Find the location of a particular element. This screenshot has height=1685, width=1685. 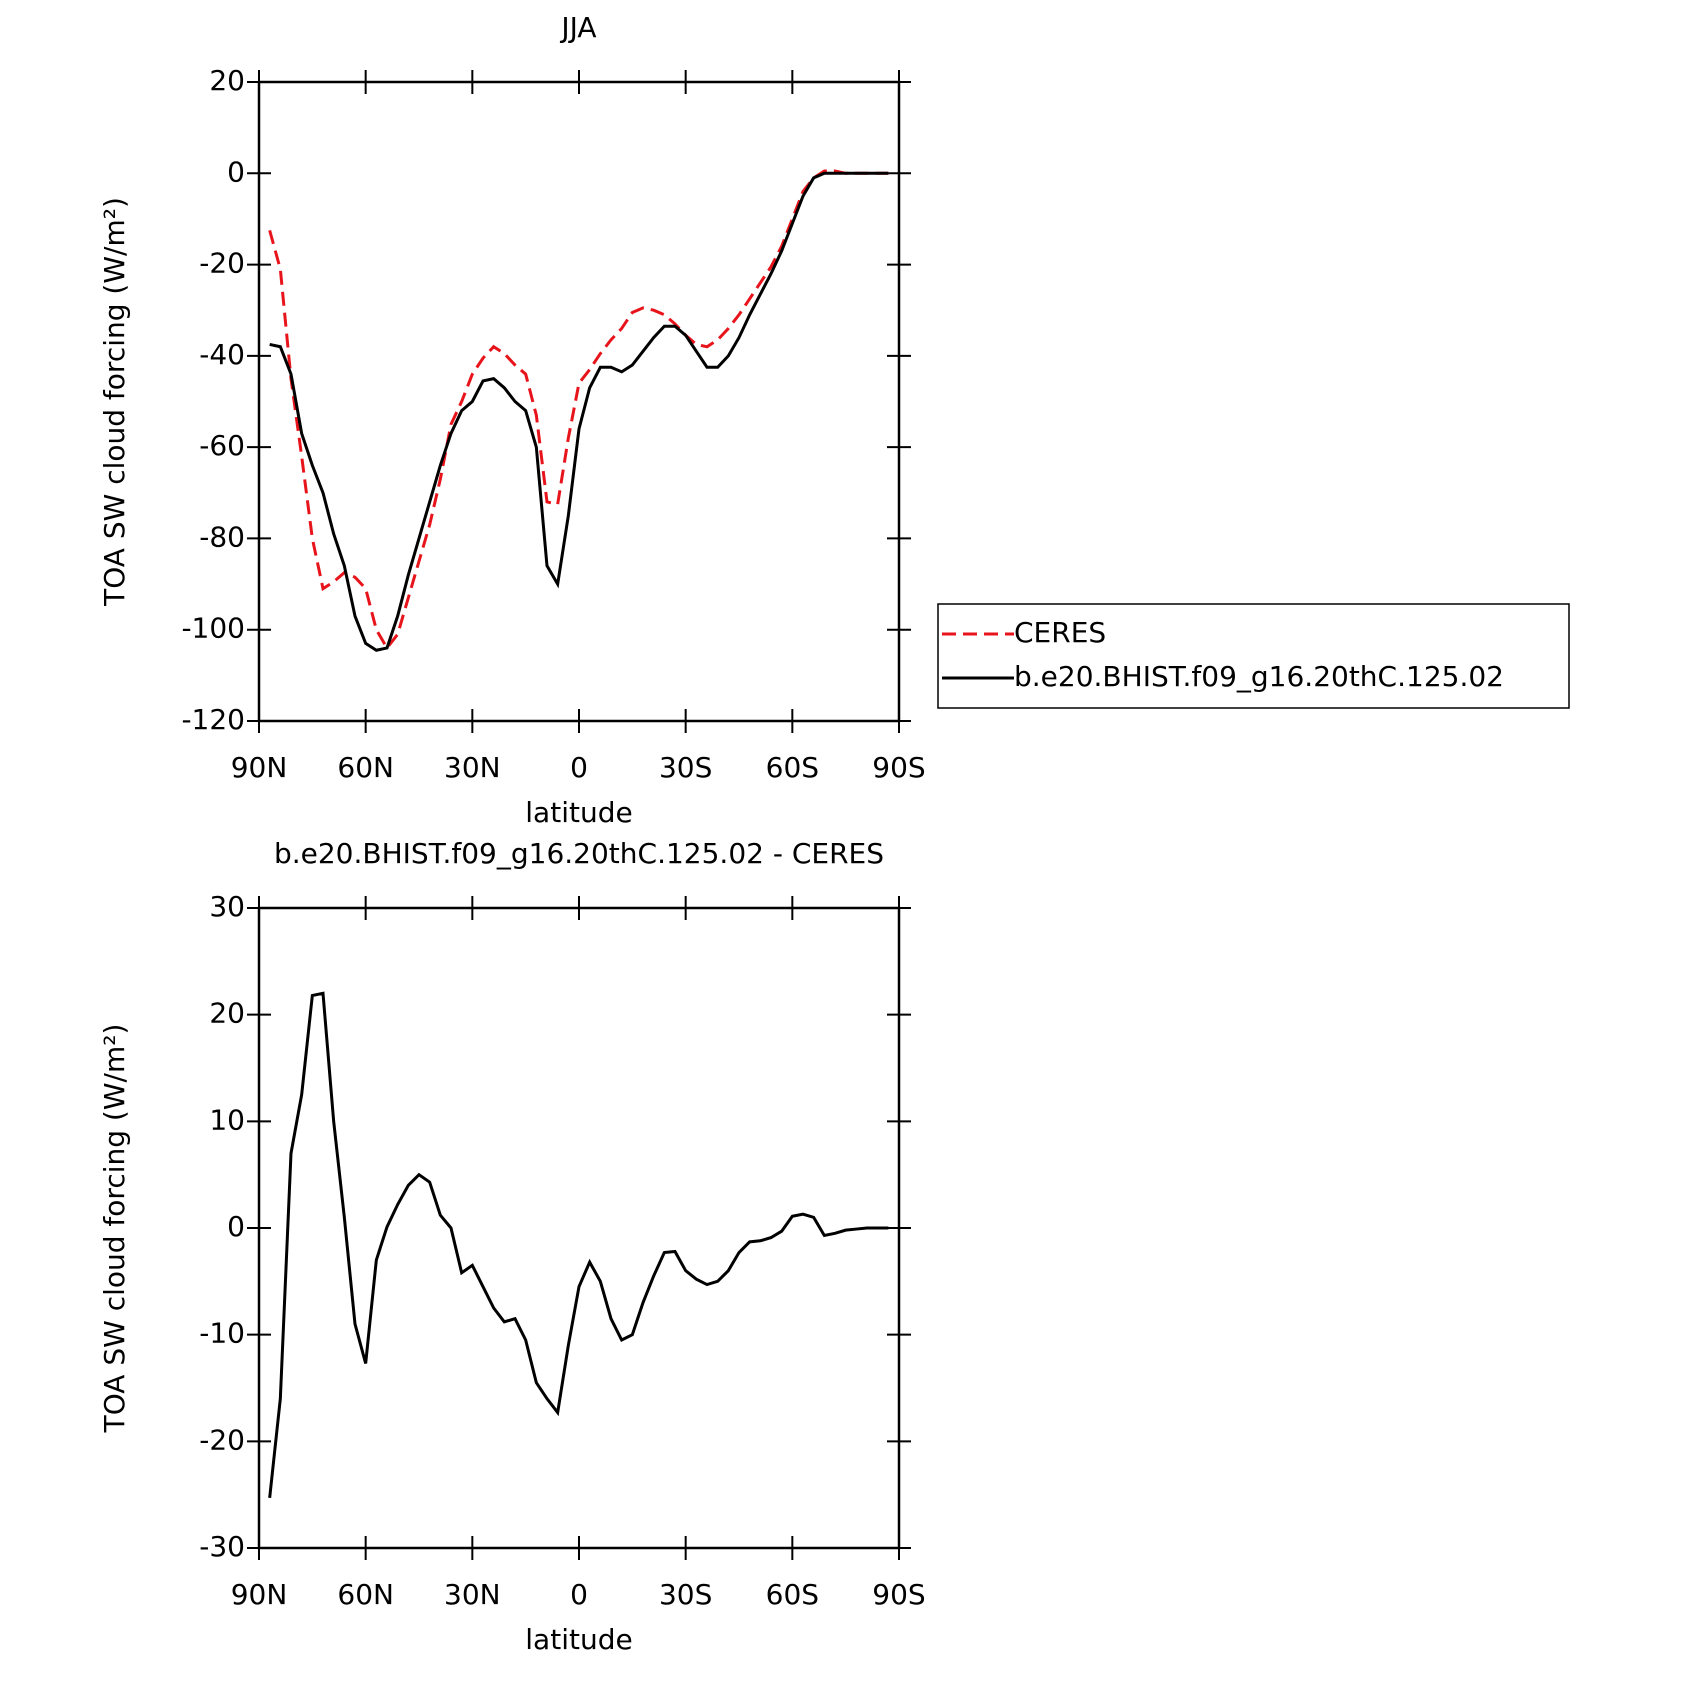

y-tick-label: 30 is located at coordinates (227, 906).